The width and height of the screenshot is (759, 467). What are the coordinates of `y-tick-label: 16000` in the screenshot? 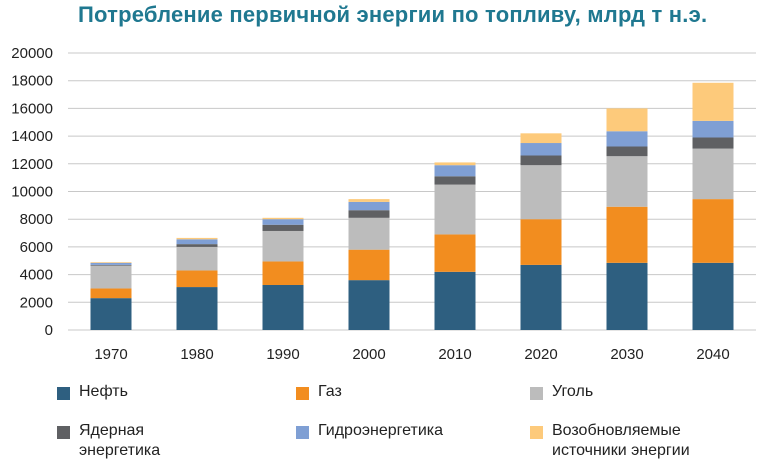 It's located at (32, 108).